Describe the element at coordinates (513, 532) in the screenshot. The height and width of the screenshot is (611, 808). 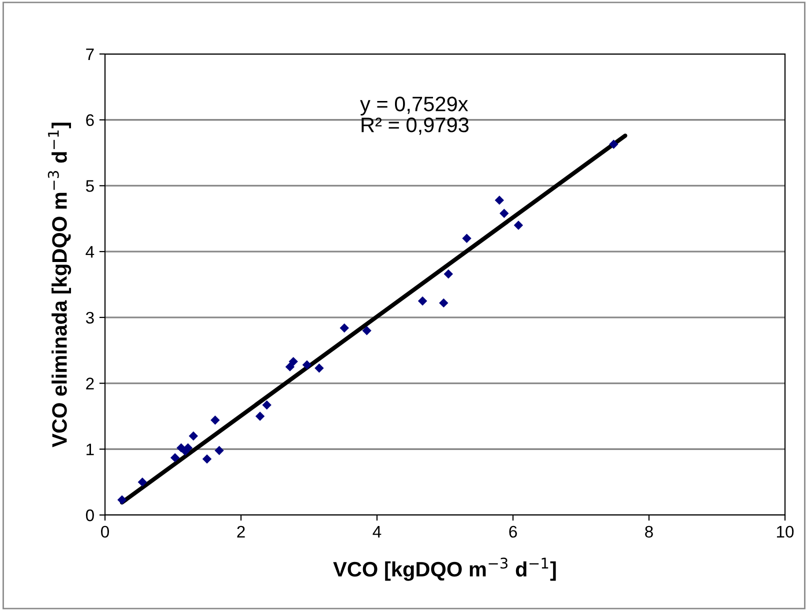
I see `x-tick-label: 6` at that location.